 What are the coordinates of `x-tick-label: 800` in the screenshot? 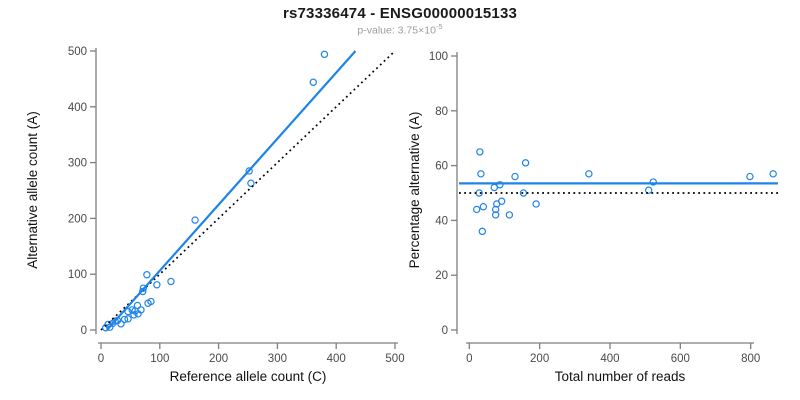 It's located at (750, 359).